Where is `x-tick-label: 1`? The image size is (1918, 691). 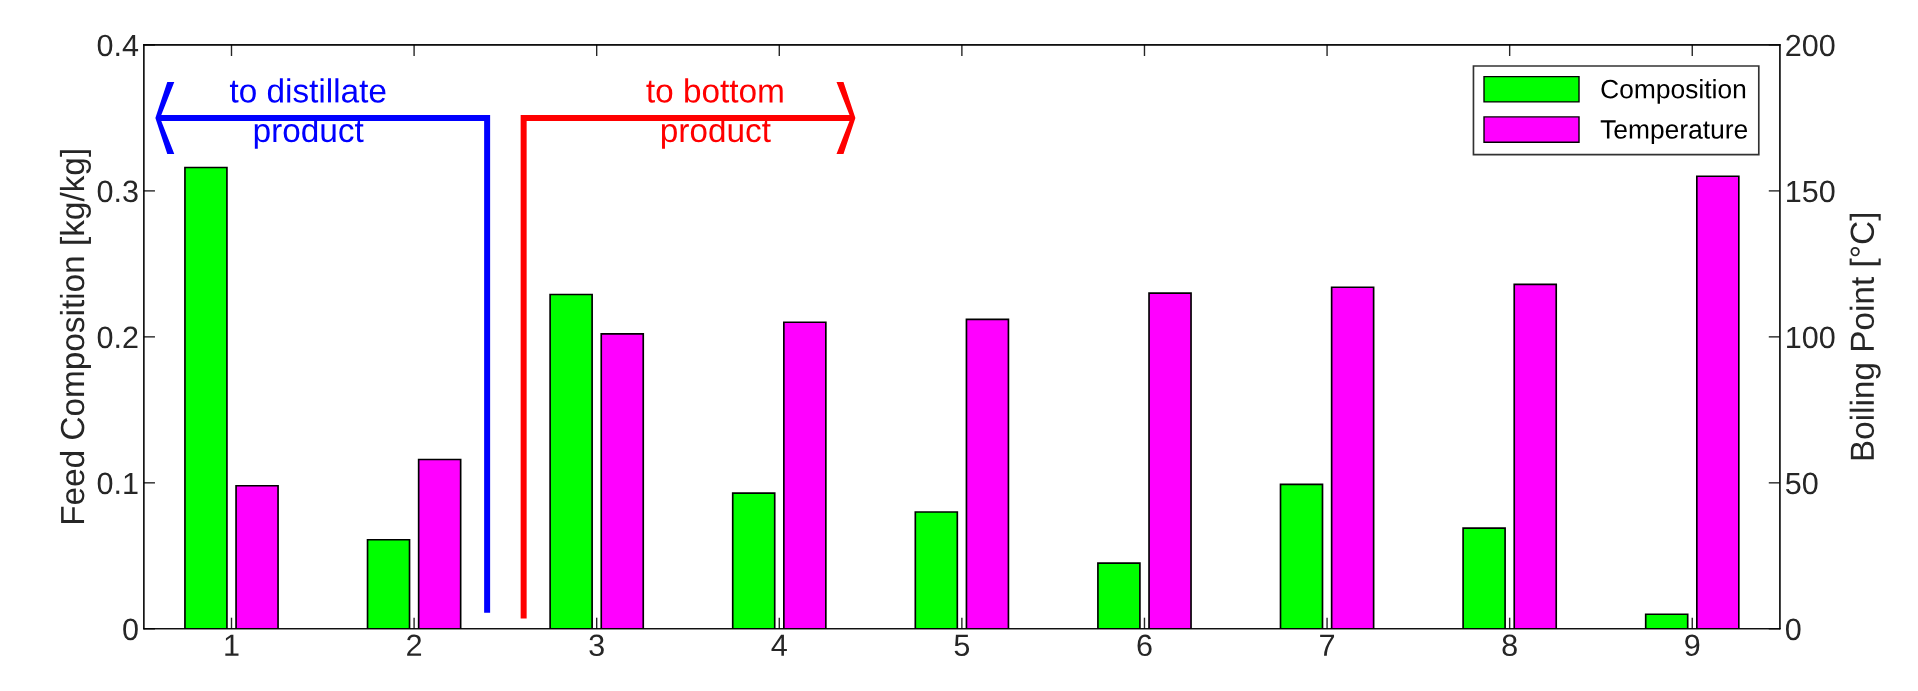 x-tick-label: 1 is located at coordinates (232, 645).